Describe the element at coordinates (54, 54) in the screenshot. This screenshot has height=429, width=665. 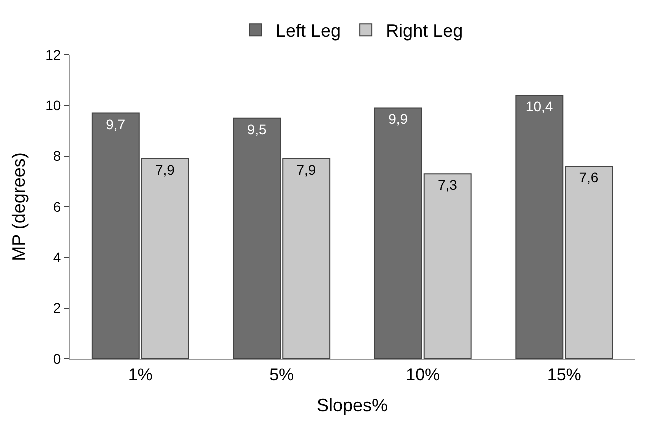
I see `y-tick-label: 12` at that location.